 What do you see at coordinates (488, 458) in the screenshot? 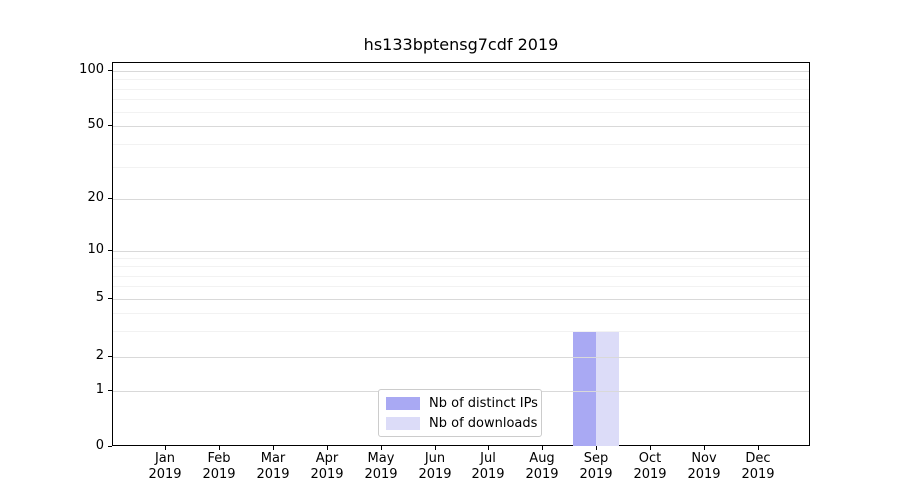
I see `x-tick-month: Jul` at bounding box center [488, 458].